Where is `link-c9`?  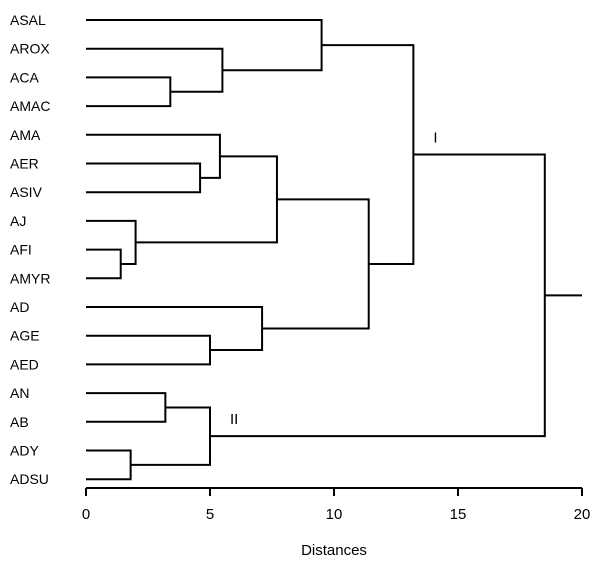 link-c9 is located at coordinates (148, 350).